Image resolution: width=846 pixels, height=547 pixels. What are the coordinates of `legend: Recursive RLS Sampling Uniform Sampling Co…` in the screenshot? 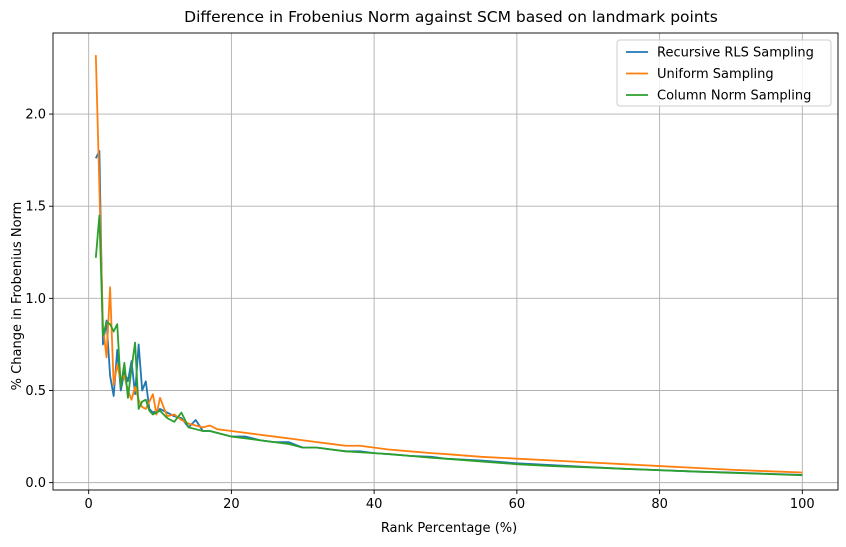 It's located at (724, 73).